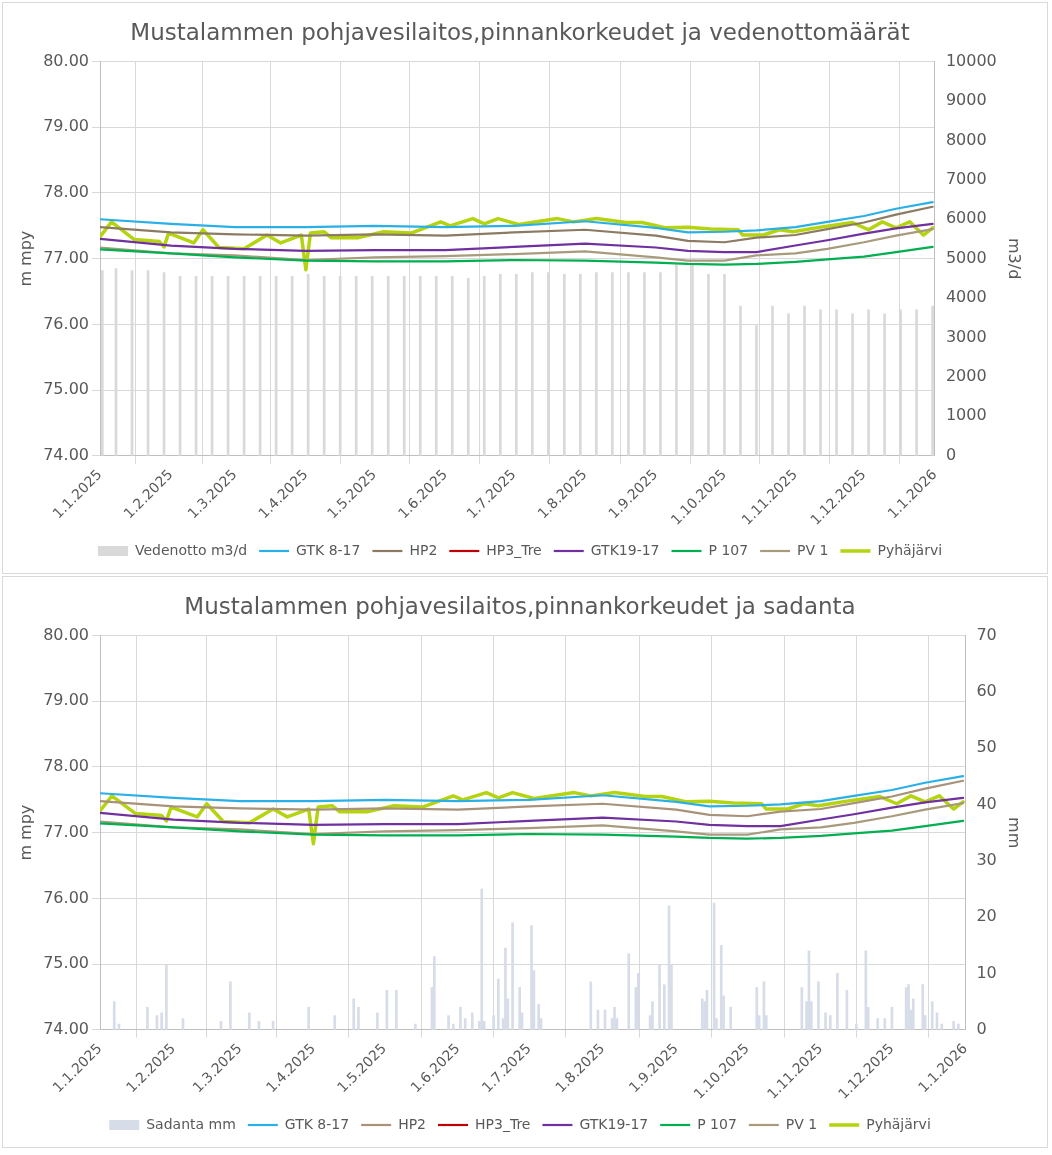 This screenshot has width=1052, height=1155. Describe the element at coordinates (966, 376) in the screenshot. I see `y2-tick-label: 2000` at that location.